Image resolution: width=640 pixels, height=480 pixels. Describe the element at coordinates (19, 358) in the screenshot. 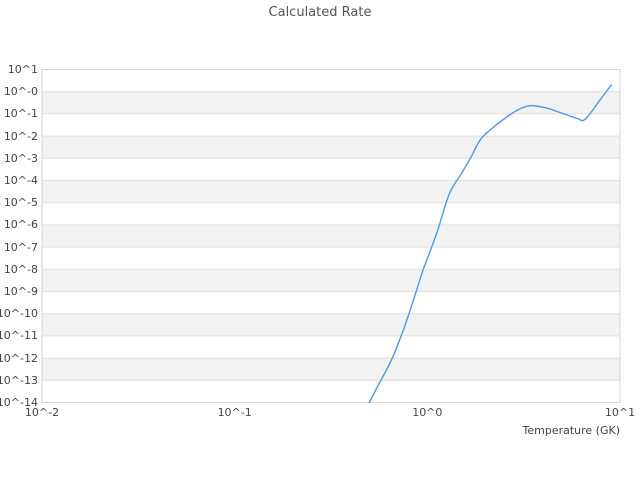

I see `y-tick-label: 10^-12` at that location.